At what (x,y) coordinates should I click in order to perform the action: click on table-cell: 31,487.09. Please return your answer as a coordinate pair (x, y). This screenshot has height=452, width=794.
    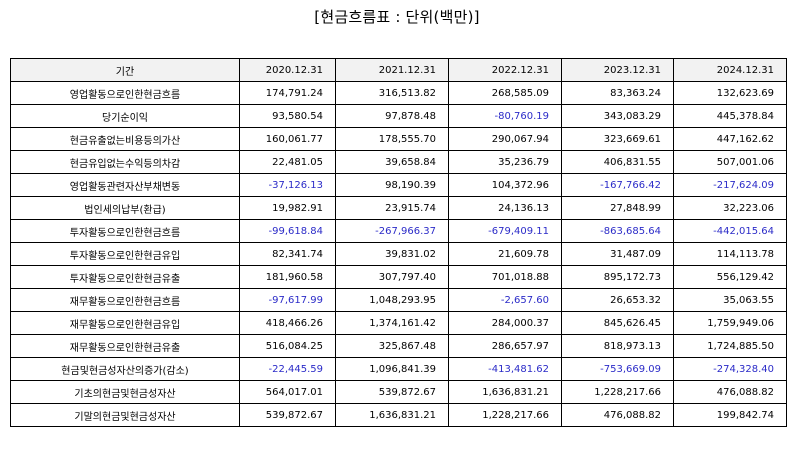
    Looking at the image, I should click on (617, 254).